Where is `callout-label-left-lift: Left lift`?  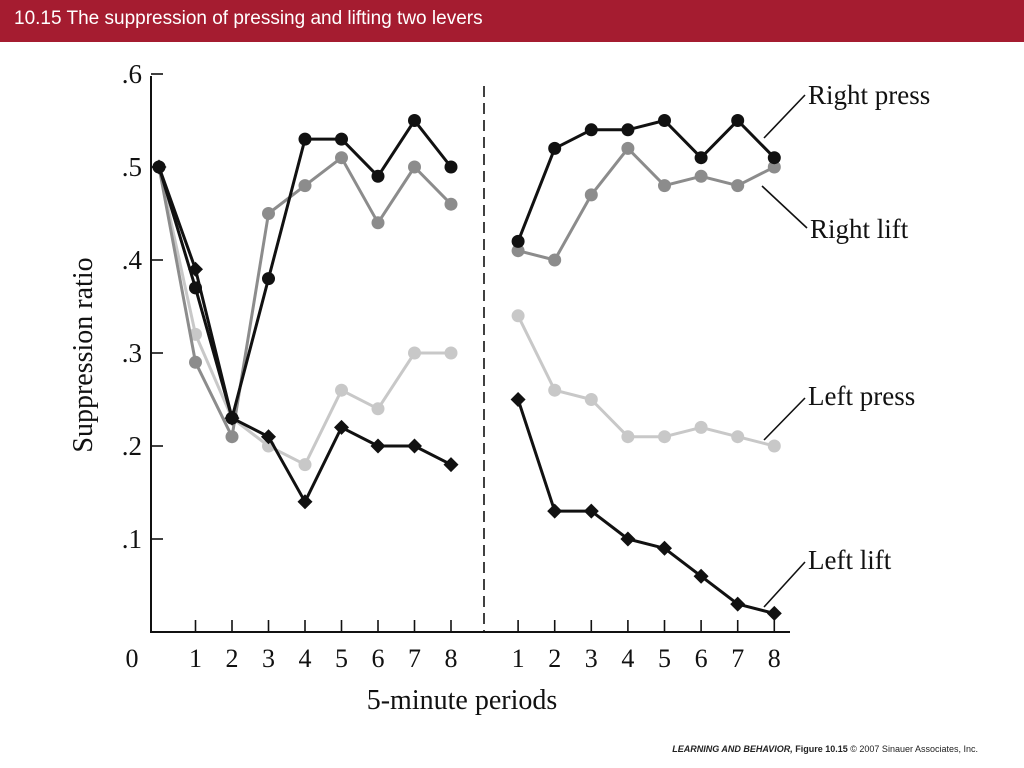 callout-label-left-lift: Left lift is located at coordinates (850, 560).